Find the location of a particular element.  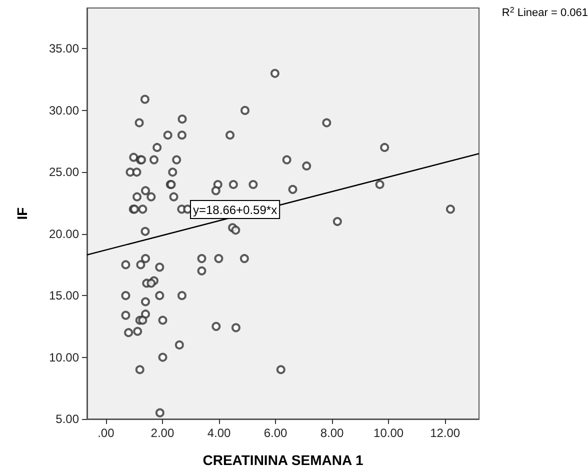

y-tick-label: 15.00 is located at coordinates (64, 295).